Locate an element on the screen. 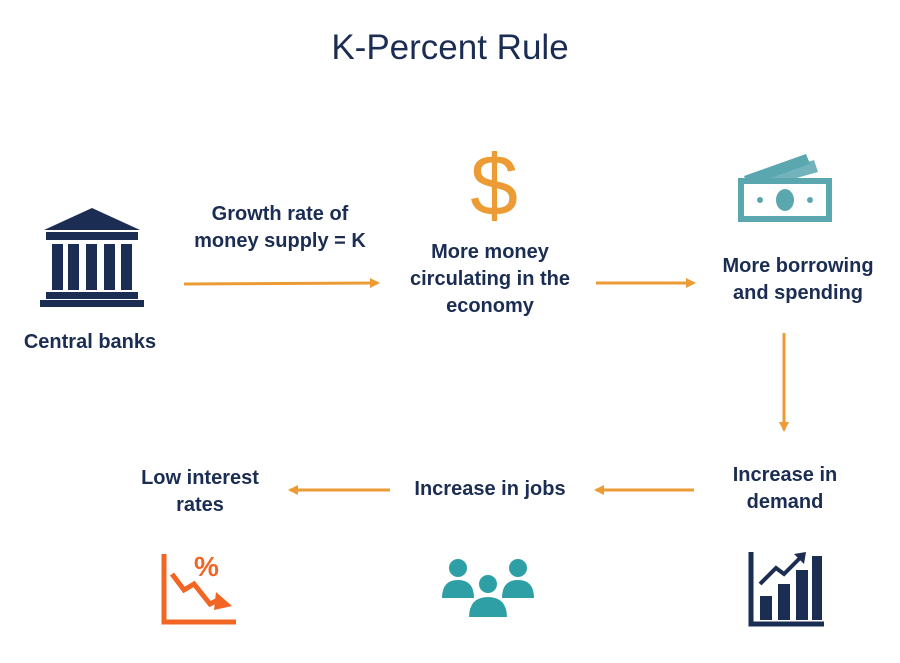 The height and width of the screenshot is (663, 900). cash-icon is located at coordinates (785, 188).